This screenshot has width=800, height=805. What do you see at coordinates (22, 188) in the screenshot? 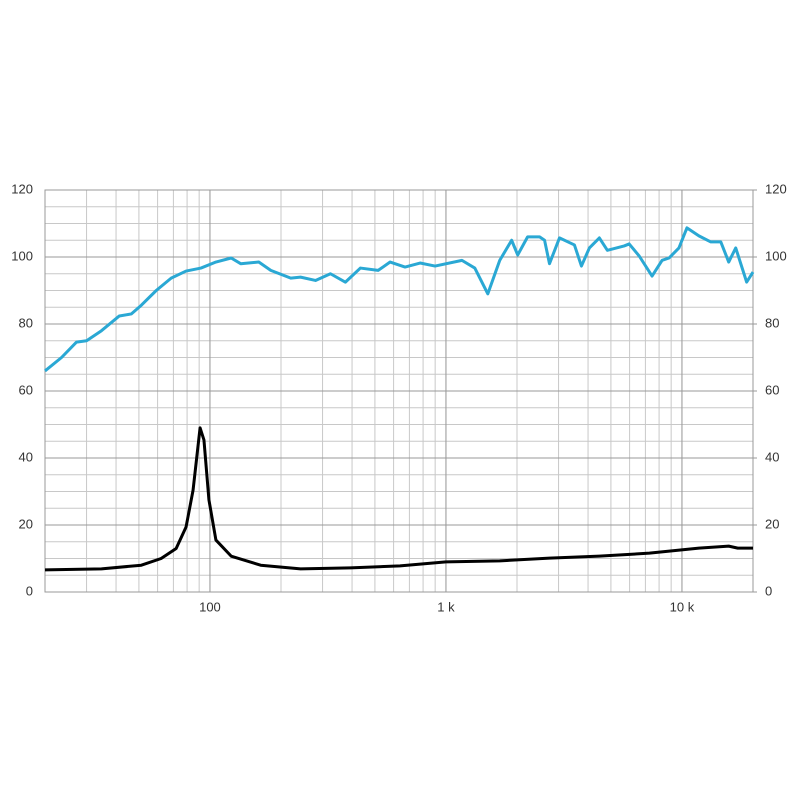
I see `y-tick-label: 120` at bounding box center [22, 188].